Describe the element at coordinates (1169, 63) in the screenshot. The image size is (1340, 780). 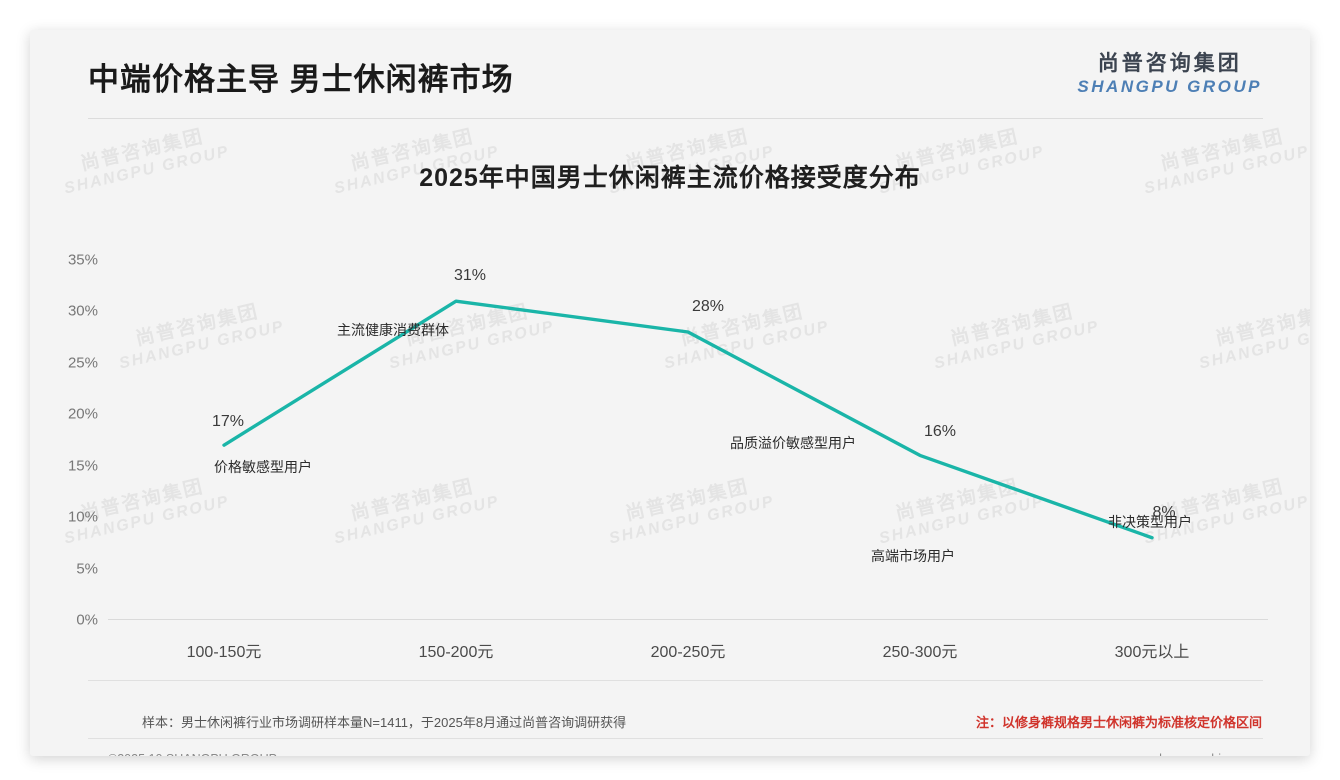
I see `logo-chinese-text: 尚普咨询集团` at that location.